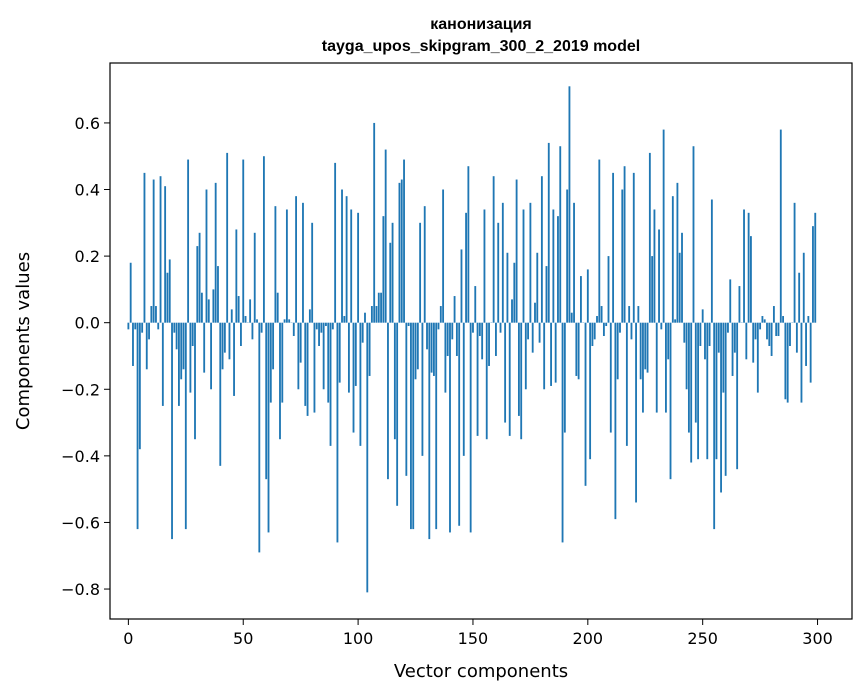 The height and width of the screenshot is (696, 867). I want to click on y-tick-label-4: 0.0, so click(87, 323).